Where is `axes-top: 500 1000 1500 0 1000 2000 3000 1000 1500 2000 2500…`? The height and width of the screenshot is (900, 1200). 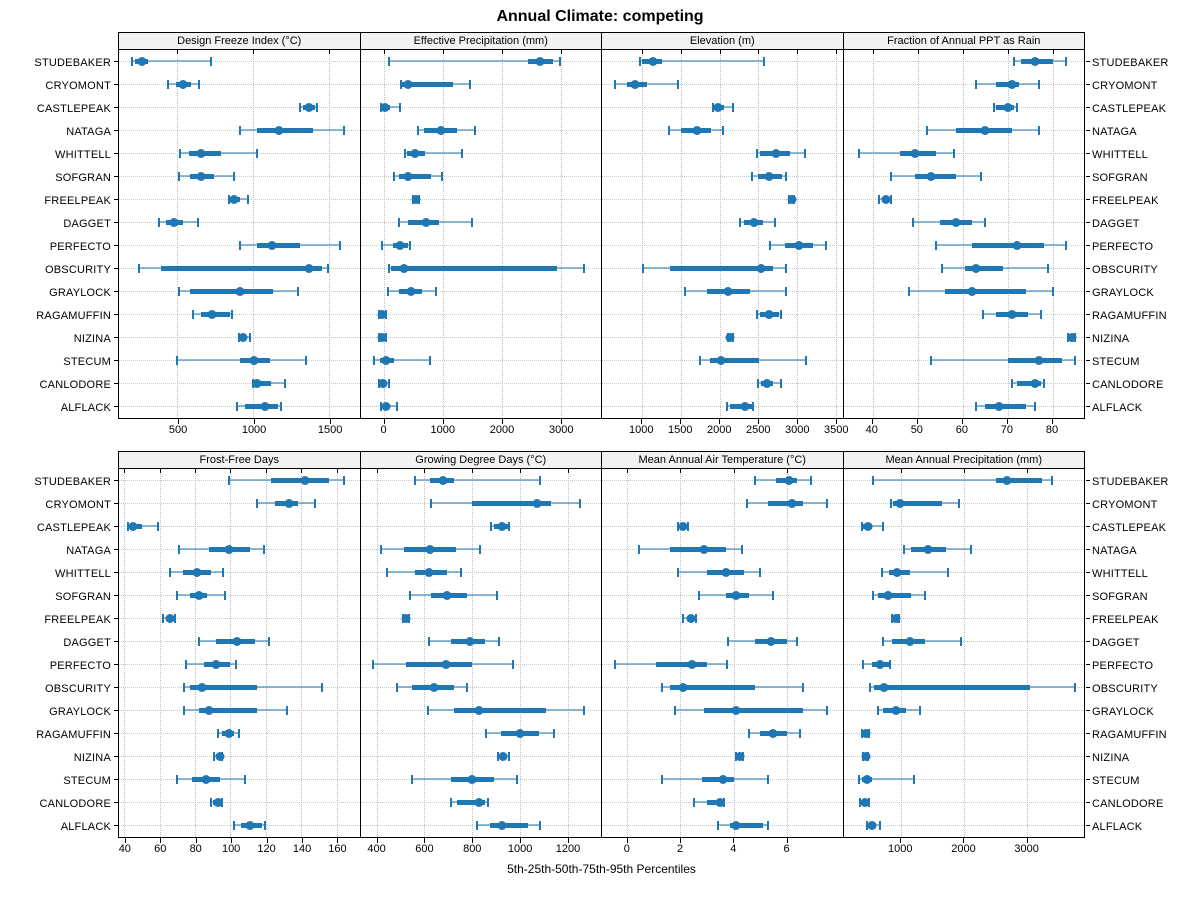
axes-top: 500 1000 1500 0 1000 2000 3000 1000 1500 2000 2500… is located at coordinates (601, 429).